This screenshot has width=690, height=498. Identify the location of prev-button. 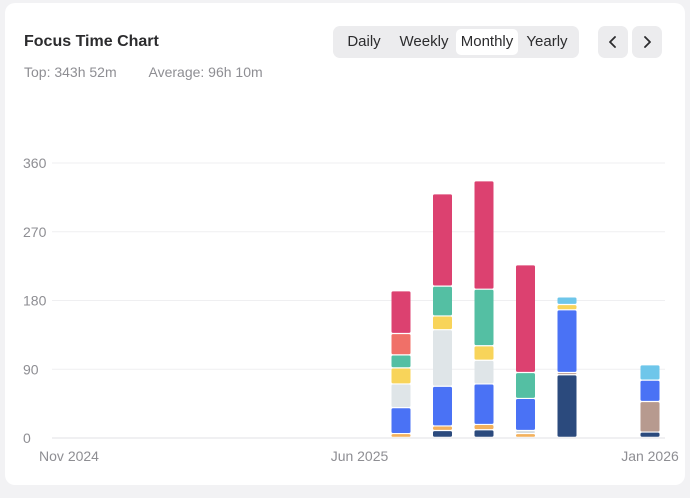
(613, 42).